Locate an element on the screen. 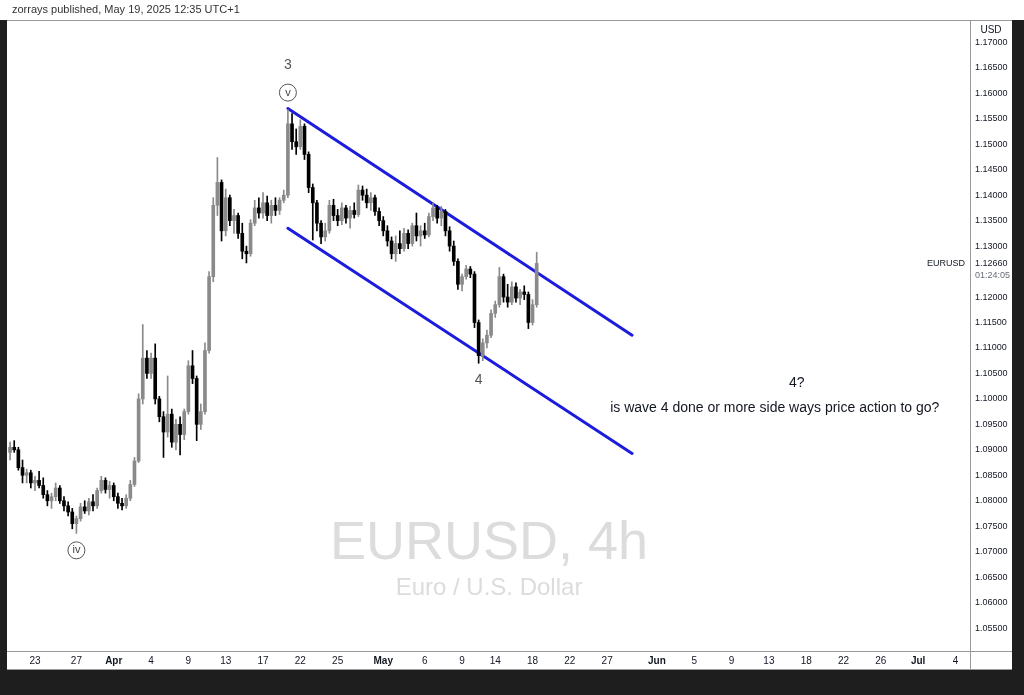 The width and height of the screenshot is (1024, 695). x-tick-label: 17 is located at coordinates (263, 660).